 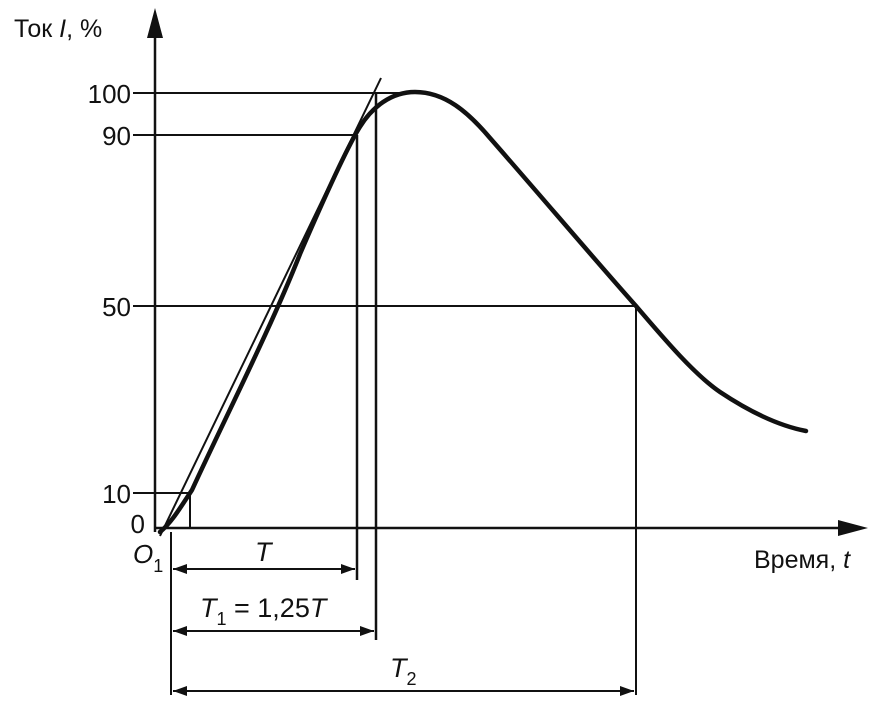 What do you see at coordinates (264, 552) in the screenshot?
I see `interval-t-label: T` at bounding box center [264, 552].